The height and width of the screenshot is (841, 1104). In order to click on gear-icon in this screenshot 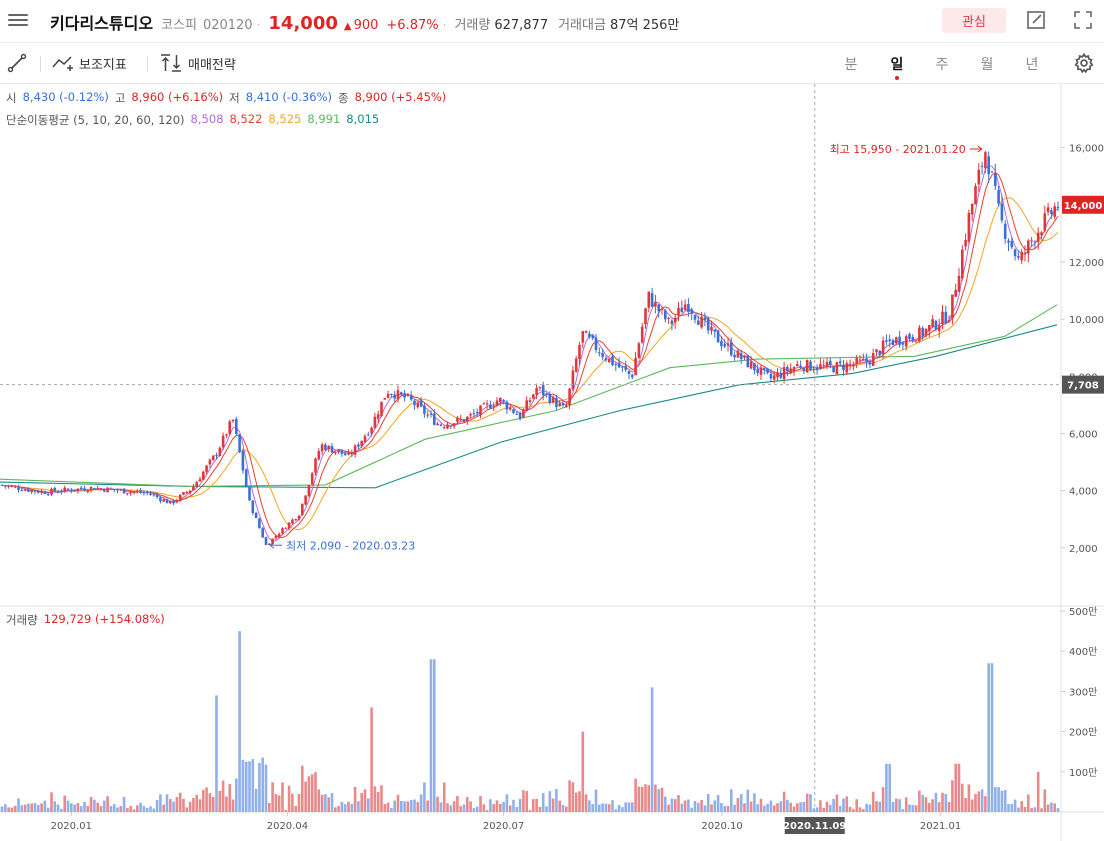, I will do `click(1084, 63)`.